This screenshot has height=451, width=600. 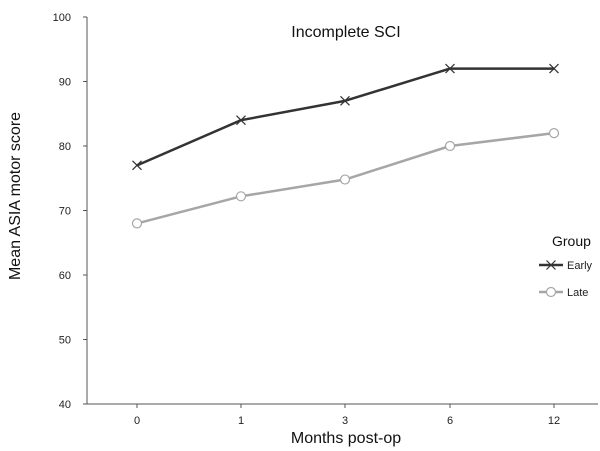 What do you see at coordinates (62, 18) in the screenshot?
I see `y-tick-label: 100` at bounding box center [62, 18].